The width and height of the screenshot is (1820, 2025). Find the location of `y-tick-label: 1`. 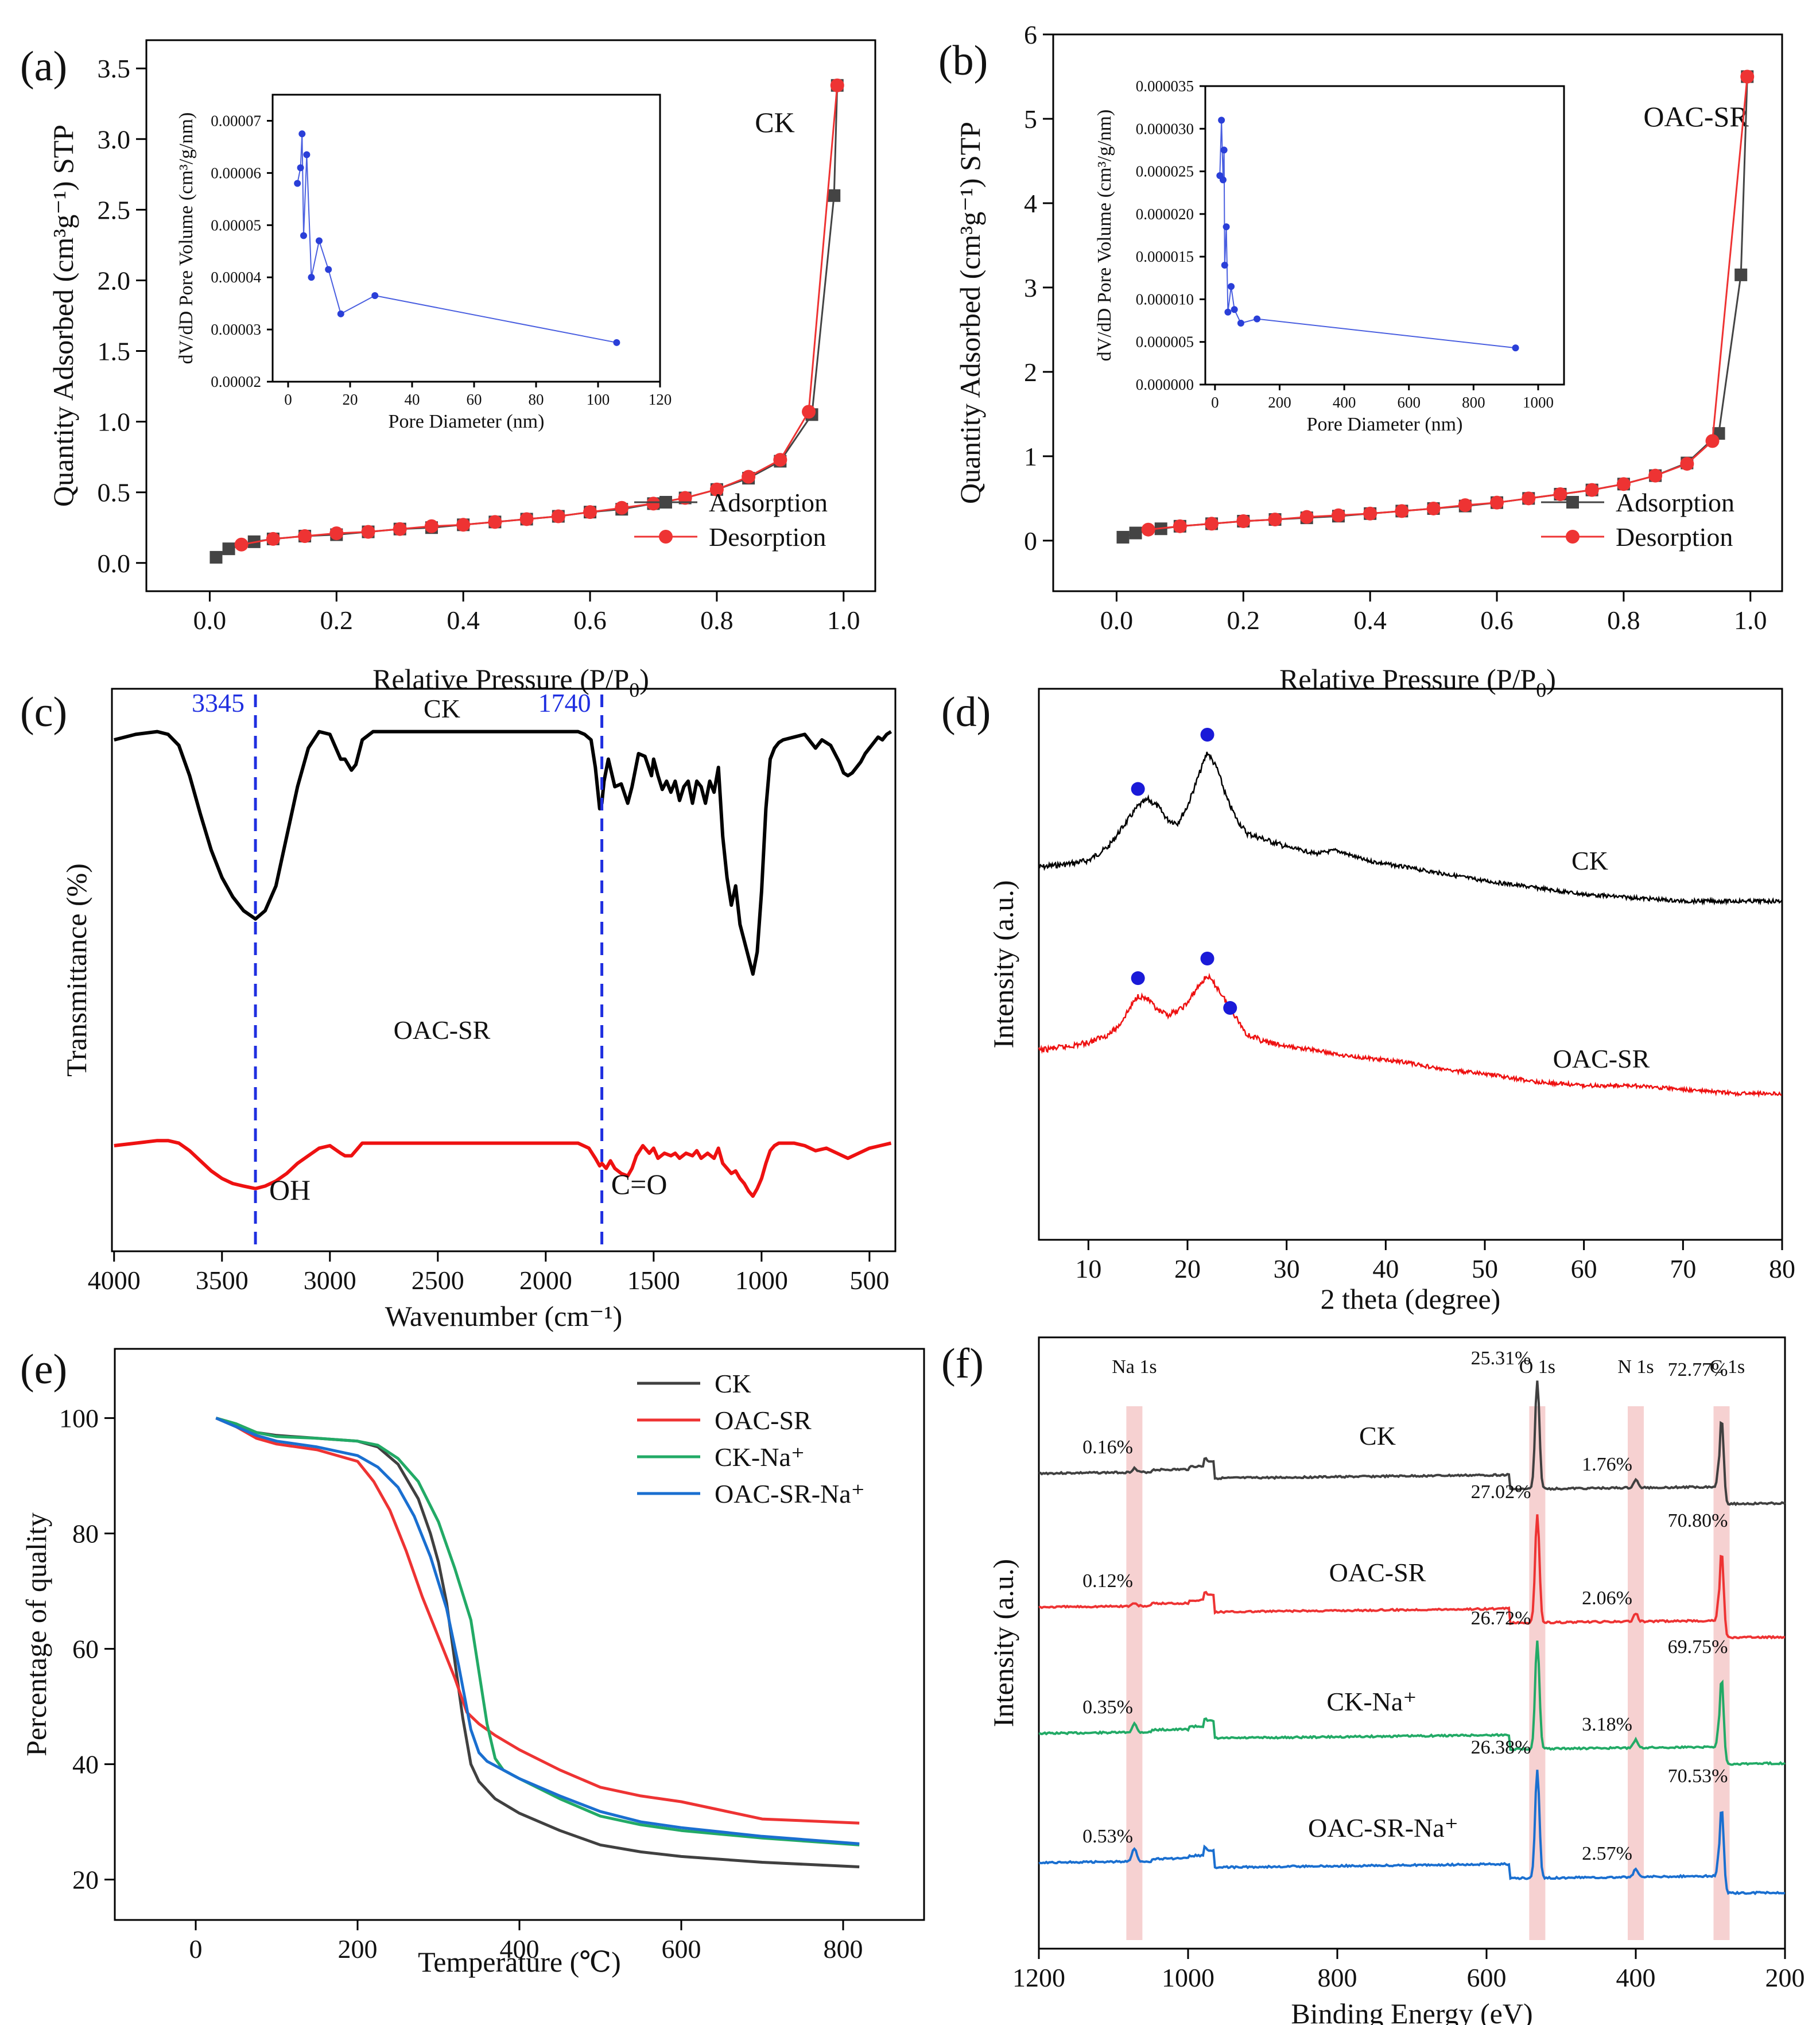

y-tick-label: 1 is located at coordinates (1031, 457).